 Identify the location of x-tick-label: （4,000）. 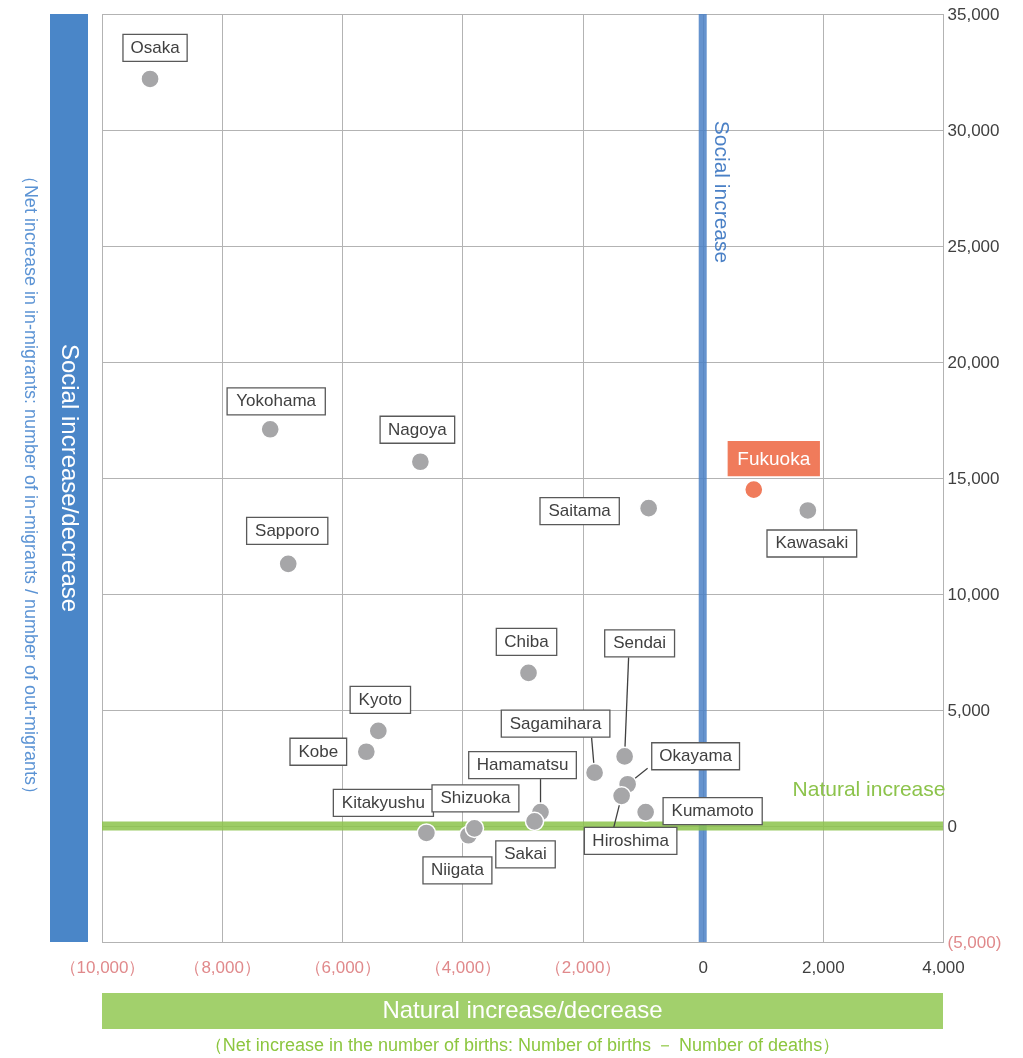
(463, 967).